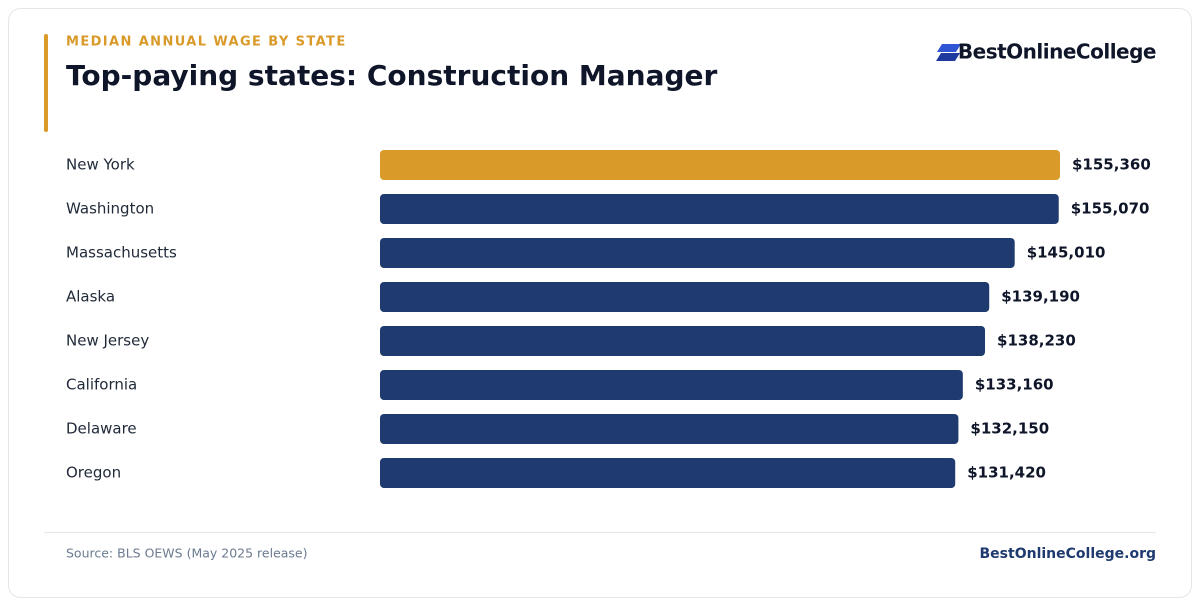 Image resolution: width=1200 pixels, height=606 pixels. What do you see at coordinates (1006, 473) in the screenshot?
I see `value-label: $131,420` at bounding box center [1006, 473].